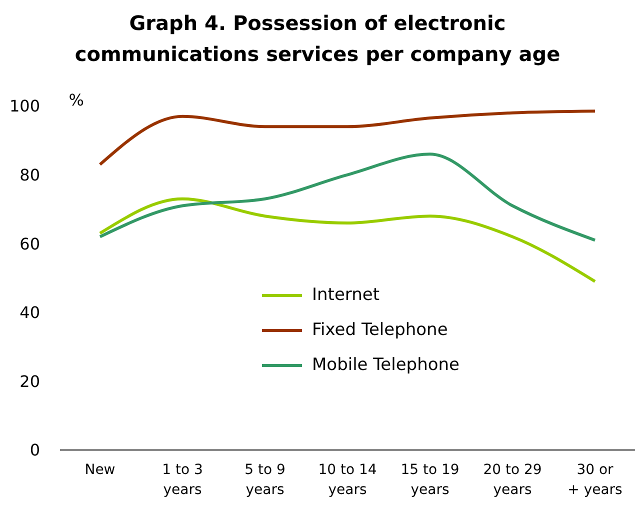  What do you see at coordinates (380, 330) in the screenshot?
I see `legend-label: Fixed Telephone` at bounding box center [380, 330].